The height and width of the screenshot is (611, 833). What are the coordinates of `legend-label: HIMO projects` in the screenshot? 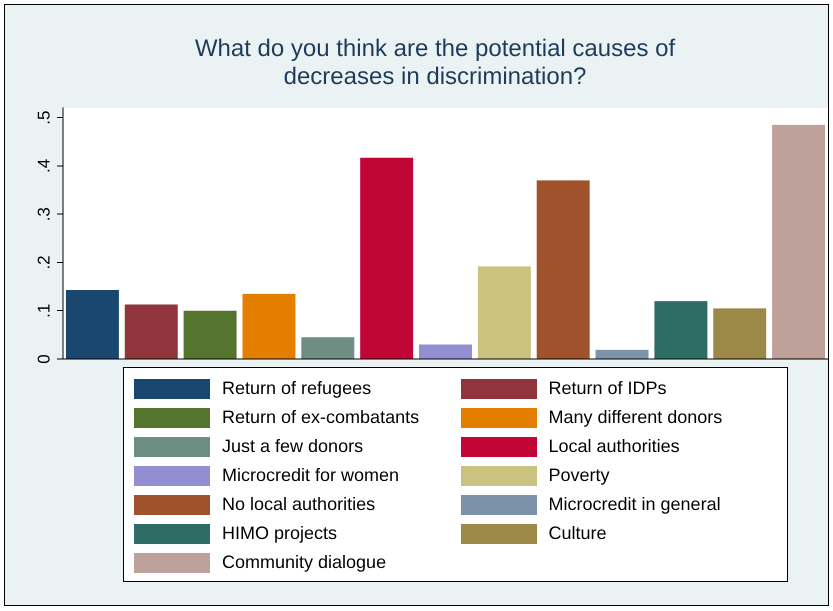 It's located at (280, 533).